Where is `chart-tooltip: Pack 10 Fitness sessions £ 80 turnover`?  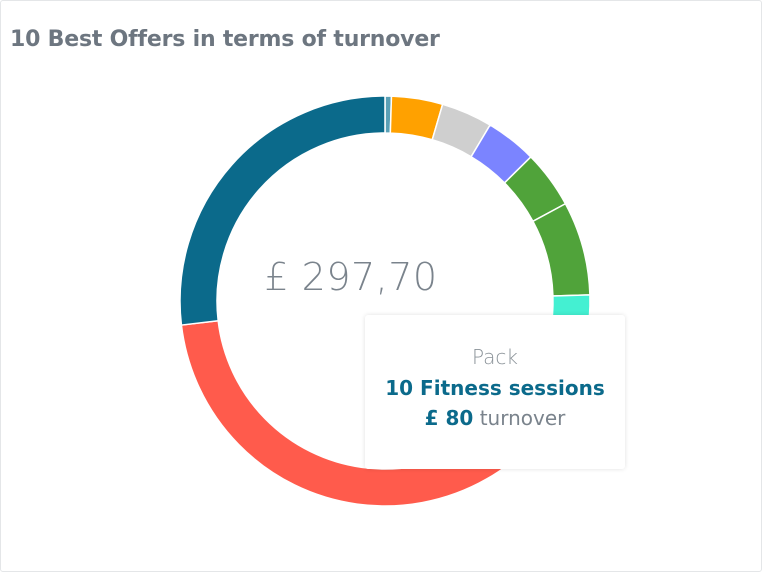
chart-tooltip: Pack 10 Fitness sessions £ 80 turnover is located at coordinates (495, 392).